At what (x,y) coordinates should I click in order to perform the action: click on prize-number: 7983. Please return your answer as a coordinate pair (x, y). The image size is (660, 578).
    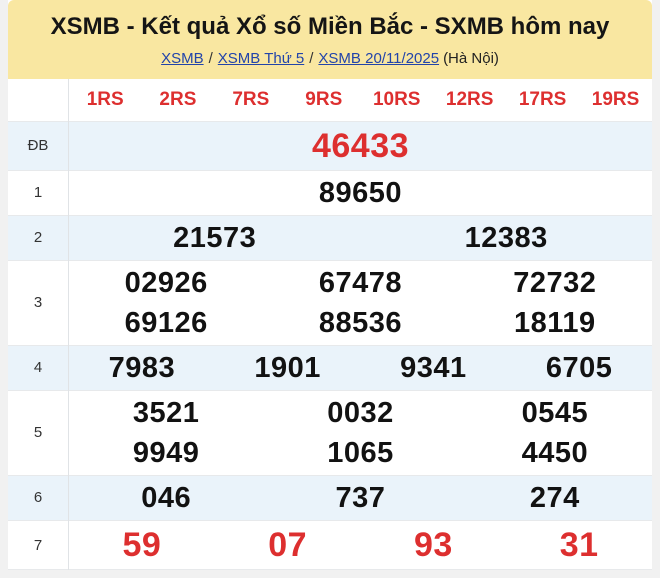
    Looking at the image, I should click on (142, 367).